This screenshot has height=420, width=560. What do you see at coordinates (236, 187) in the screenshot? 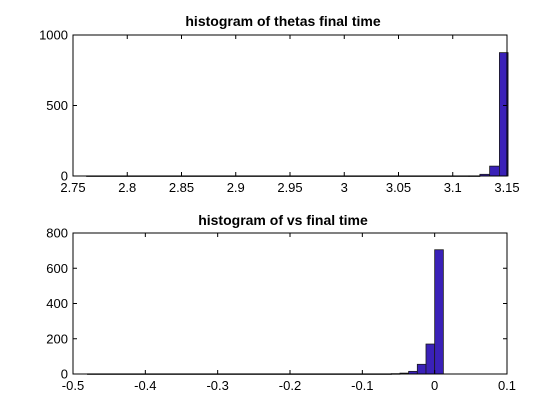
I see `x-tick-label: 2.9` at bounding box center [236, 187].